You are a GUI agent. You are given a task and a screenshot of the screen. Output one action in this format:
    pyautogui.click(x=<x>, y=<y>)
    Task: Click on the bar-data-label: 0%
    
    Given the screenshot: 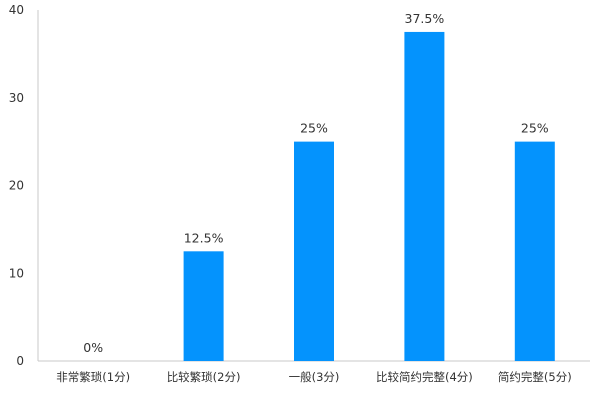 What is the action you would take?
    pyautogui.click(x=93, y=347)
    